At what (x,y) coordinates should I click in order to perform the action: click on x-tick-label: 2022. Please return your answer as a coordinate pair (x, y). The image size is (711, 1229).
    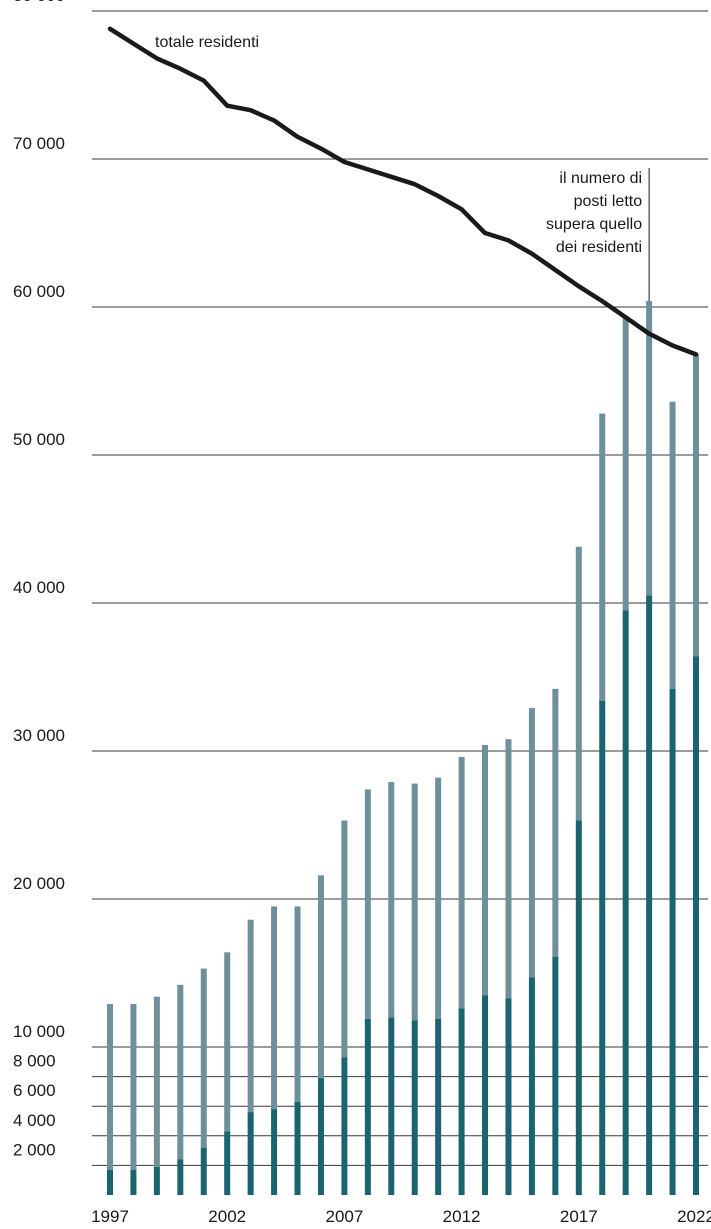
    Looking at the image, I should click on (694, 1216).